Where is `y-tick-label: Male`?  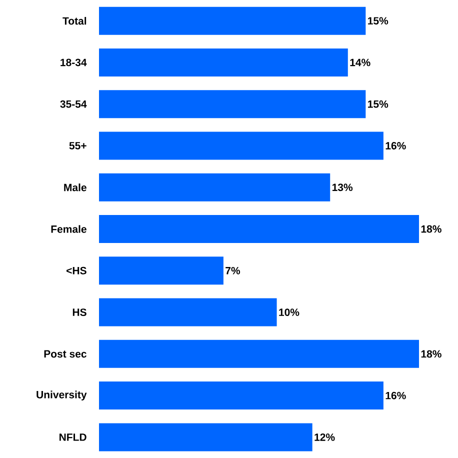
y-tick-label: Male is located at coordinates (75, 188).